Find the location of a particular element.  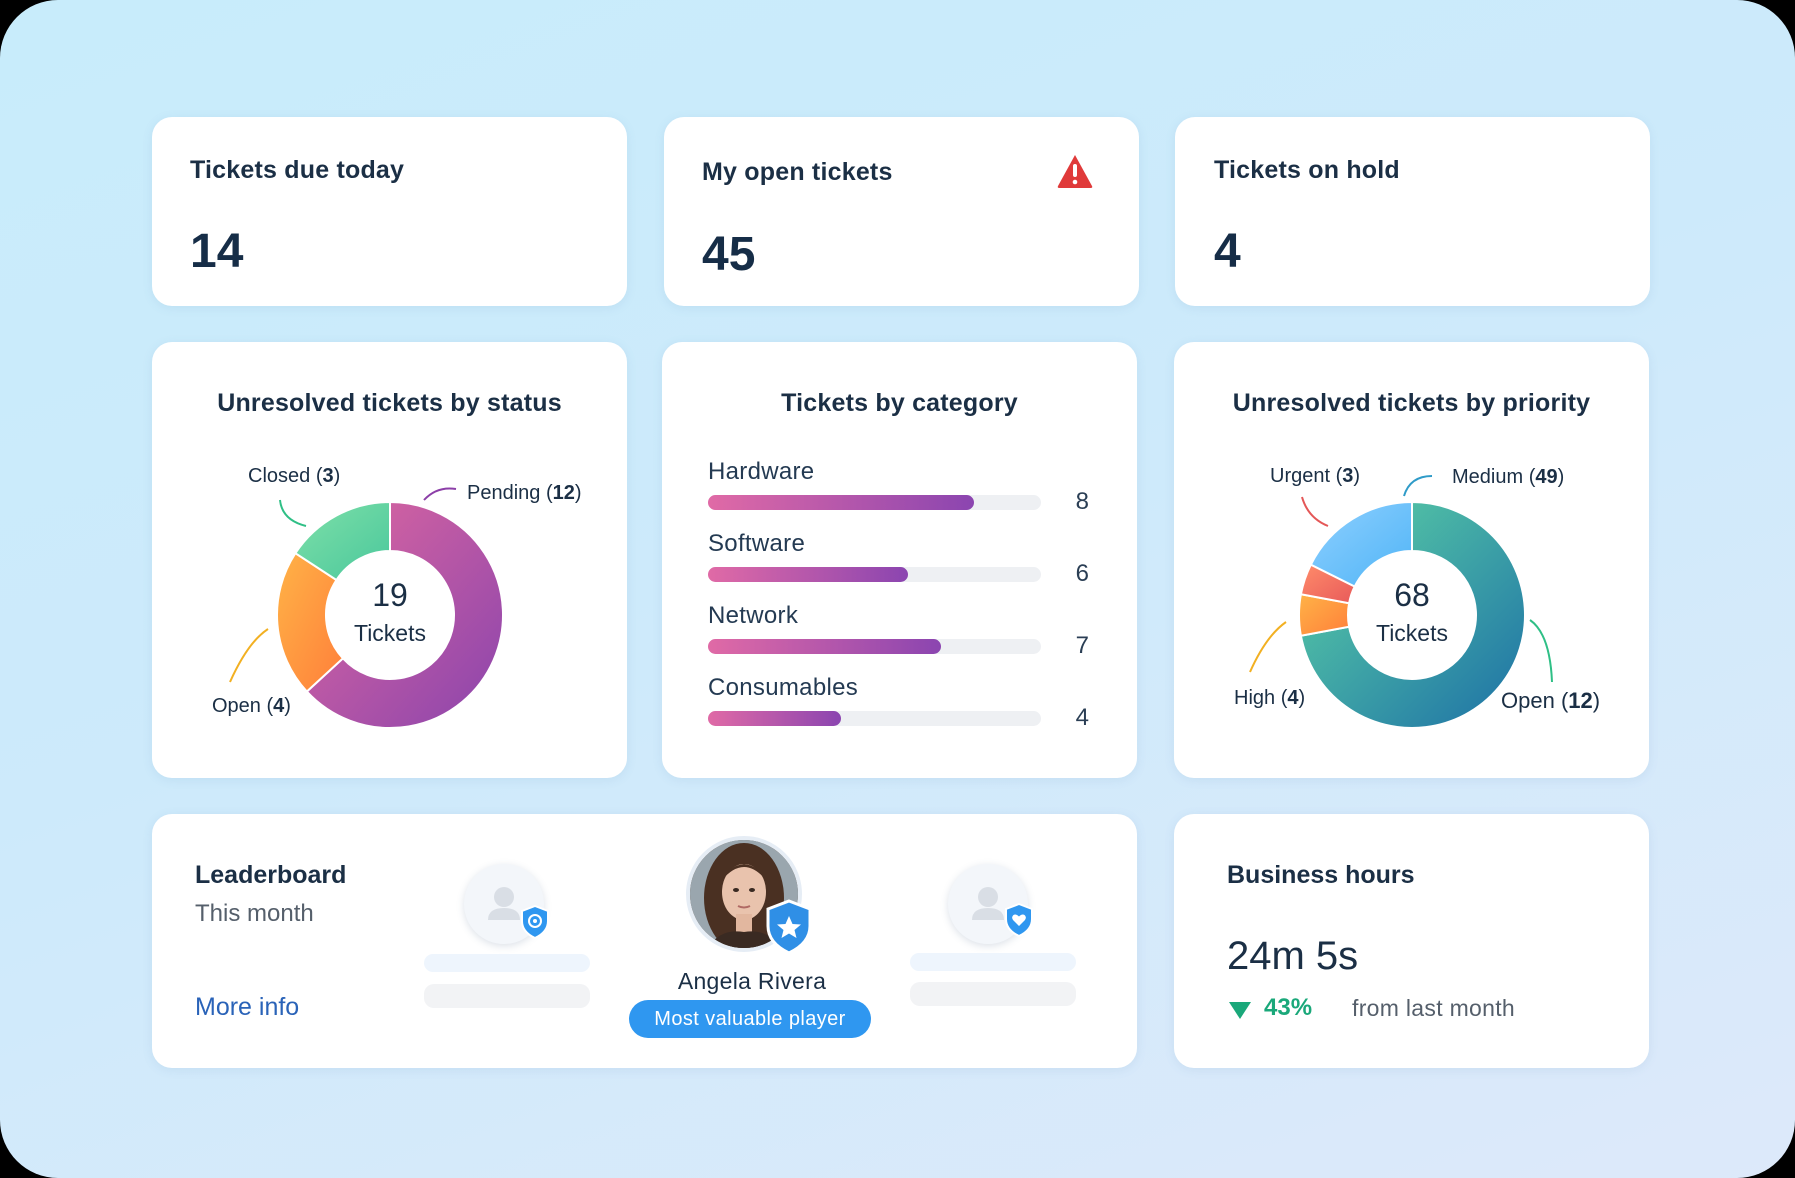

urgent-leader-line is located at coordinates (1315, 511).